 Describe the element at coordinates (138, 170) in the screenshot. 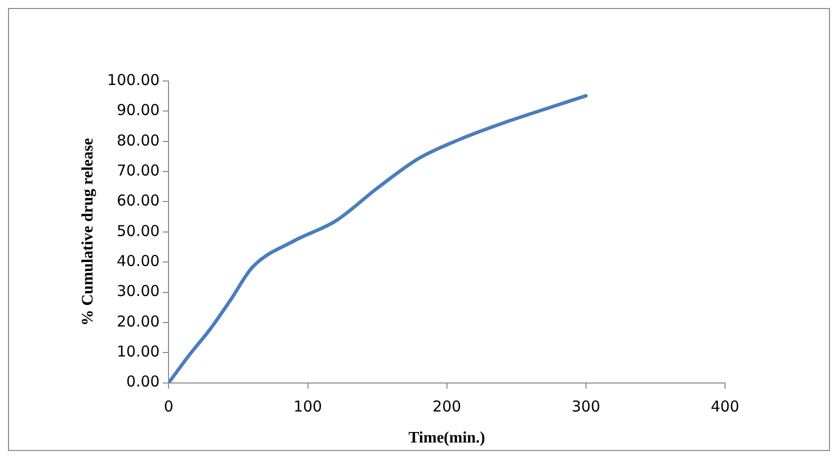

I see `y-tick-label: 70.00` at that location.